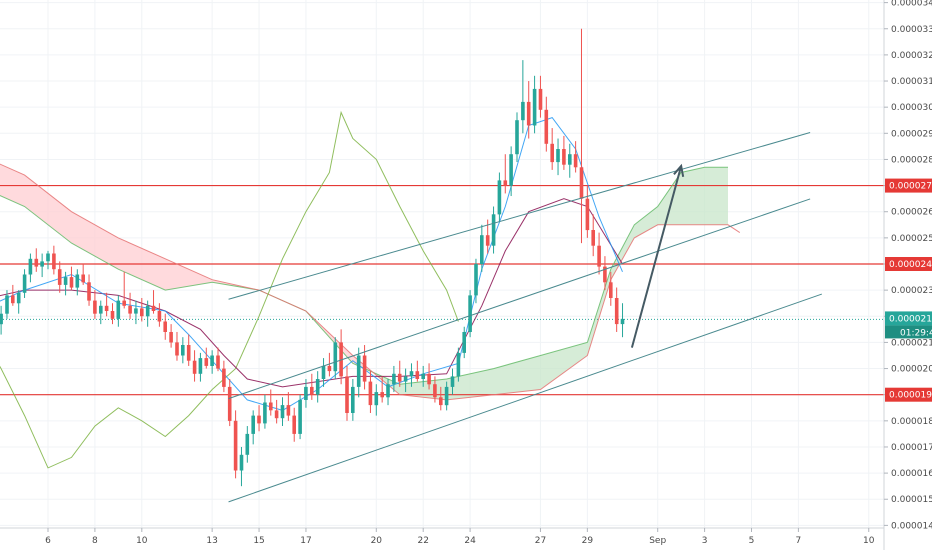 This screenshot has height=550, width=932. Describe the element at coordinates (911, 82) in the screenshot. I see `price-tick-label: 0.00003100` at that location.